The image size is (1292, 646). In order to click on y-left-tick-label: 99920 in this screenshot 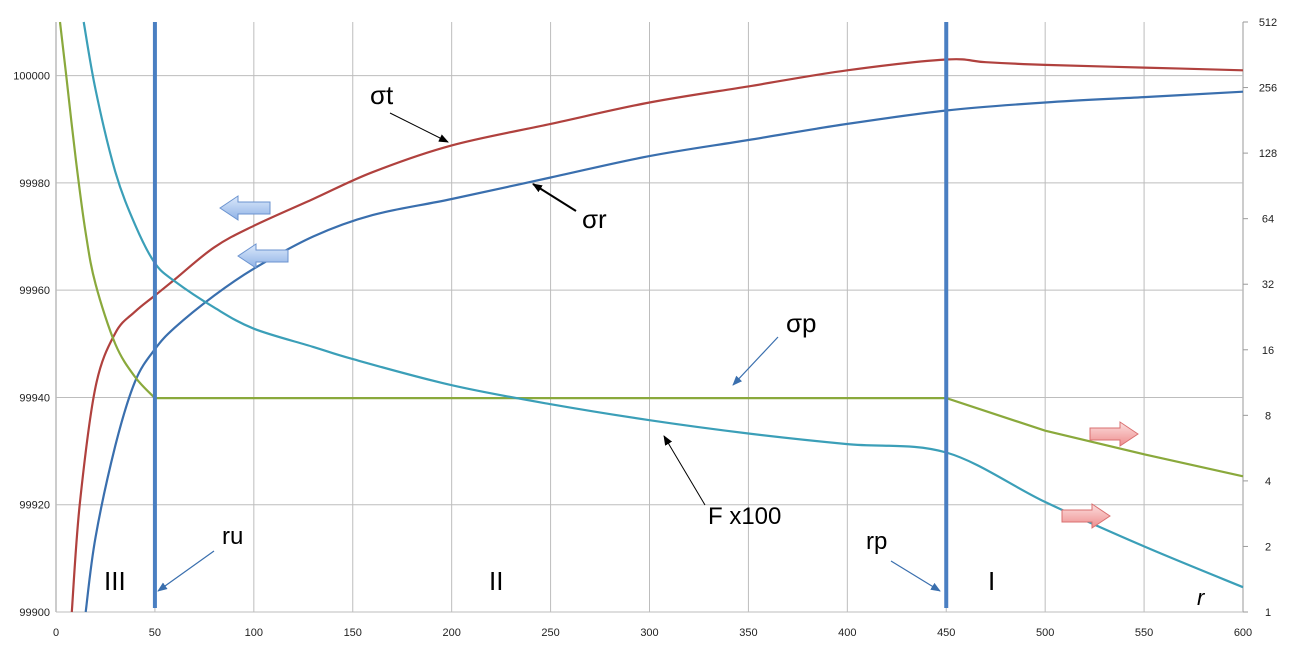, I will do `click(34, 506)`.